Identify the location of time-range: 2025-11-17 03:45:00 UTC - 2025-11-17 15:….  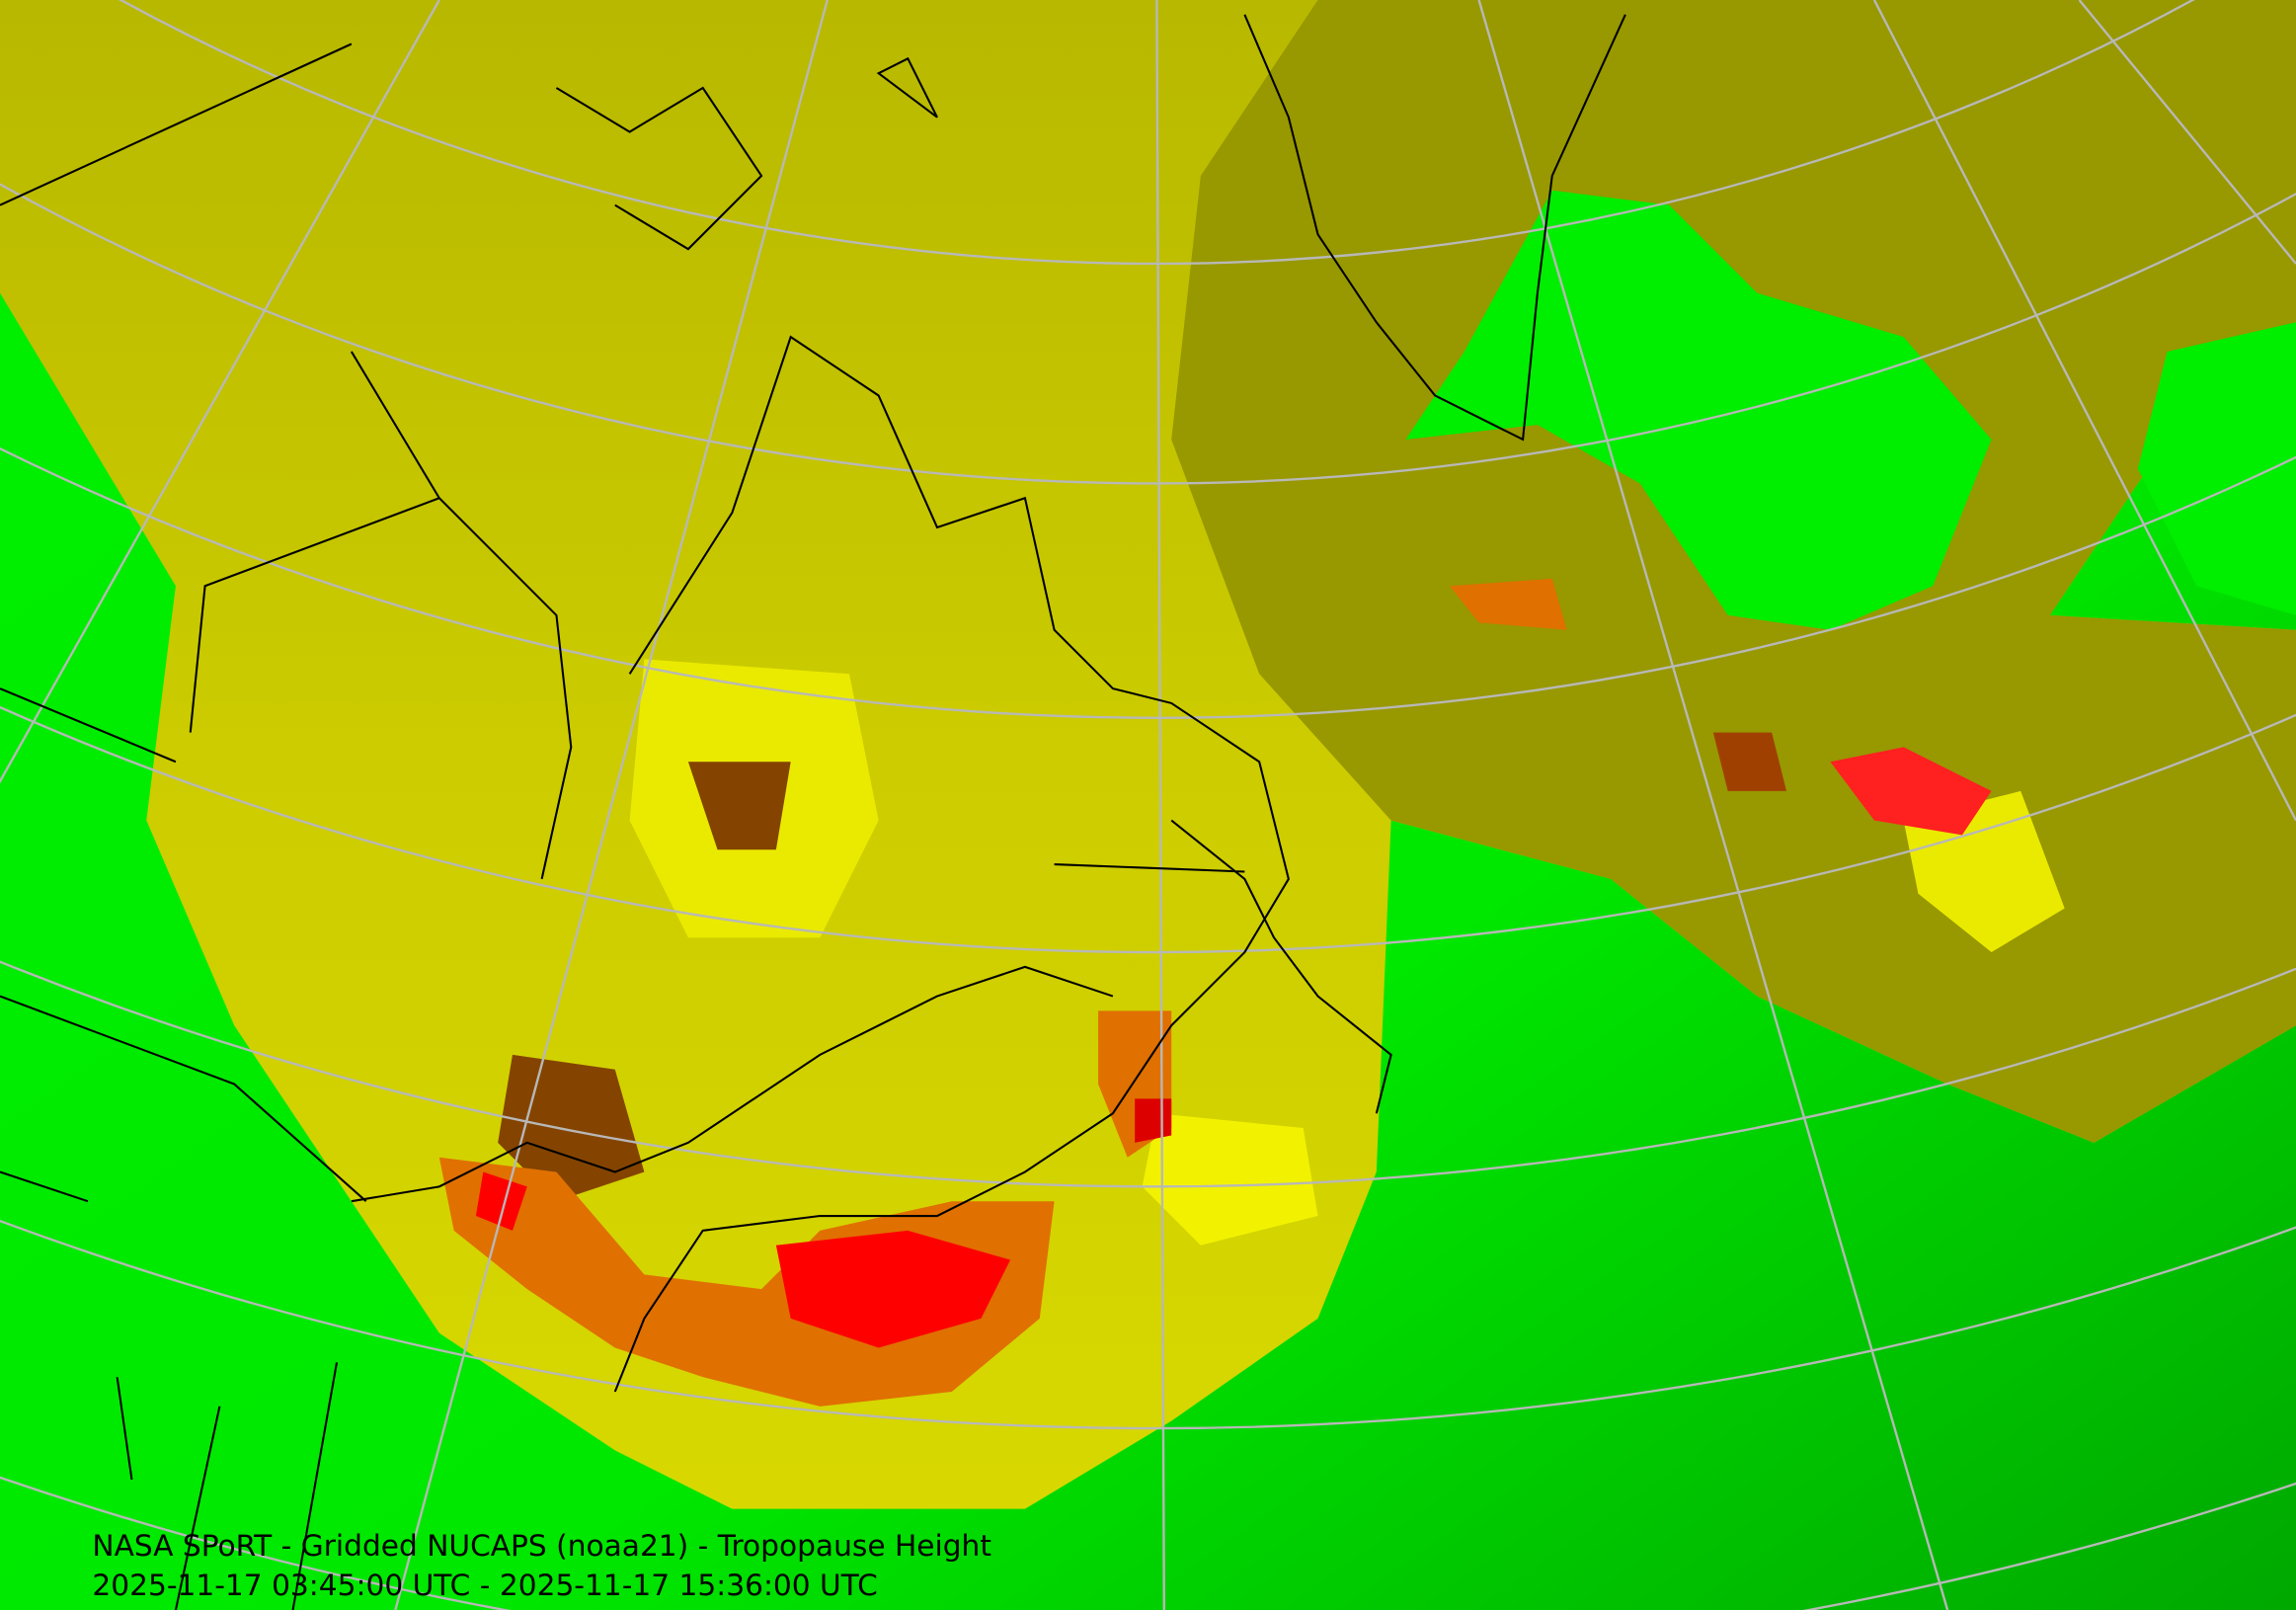
(485, 1585).